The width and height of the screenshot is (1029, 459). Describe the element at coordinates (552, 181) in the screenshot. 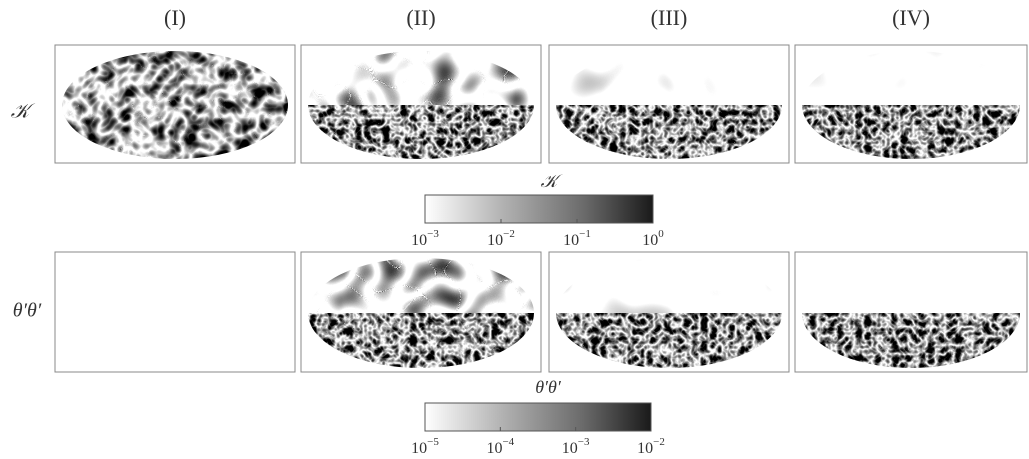

I see `colorbar-title: 𝒦` at that location.